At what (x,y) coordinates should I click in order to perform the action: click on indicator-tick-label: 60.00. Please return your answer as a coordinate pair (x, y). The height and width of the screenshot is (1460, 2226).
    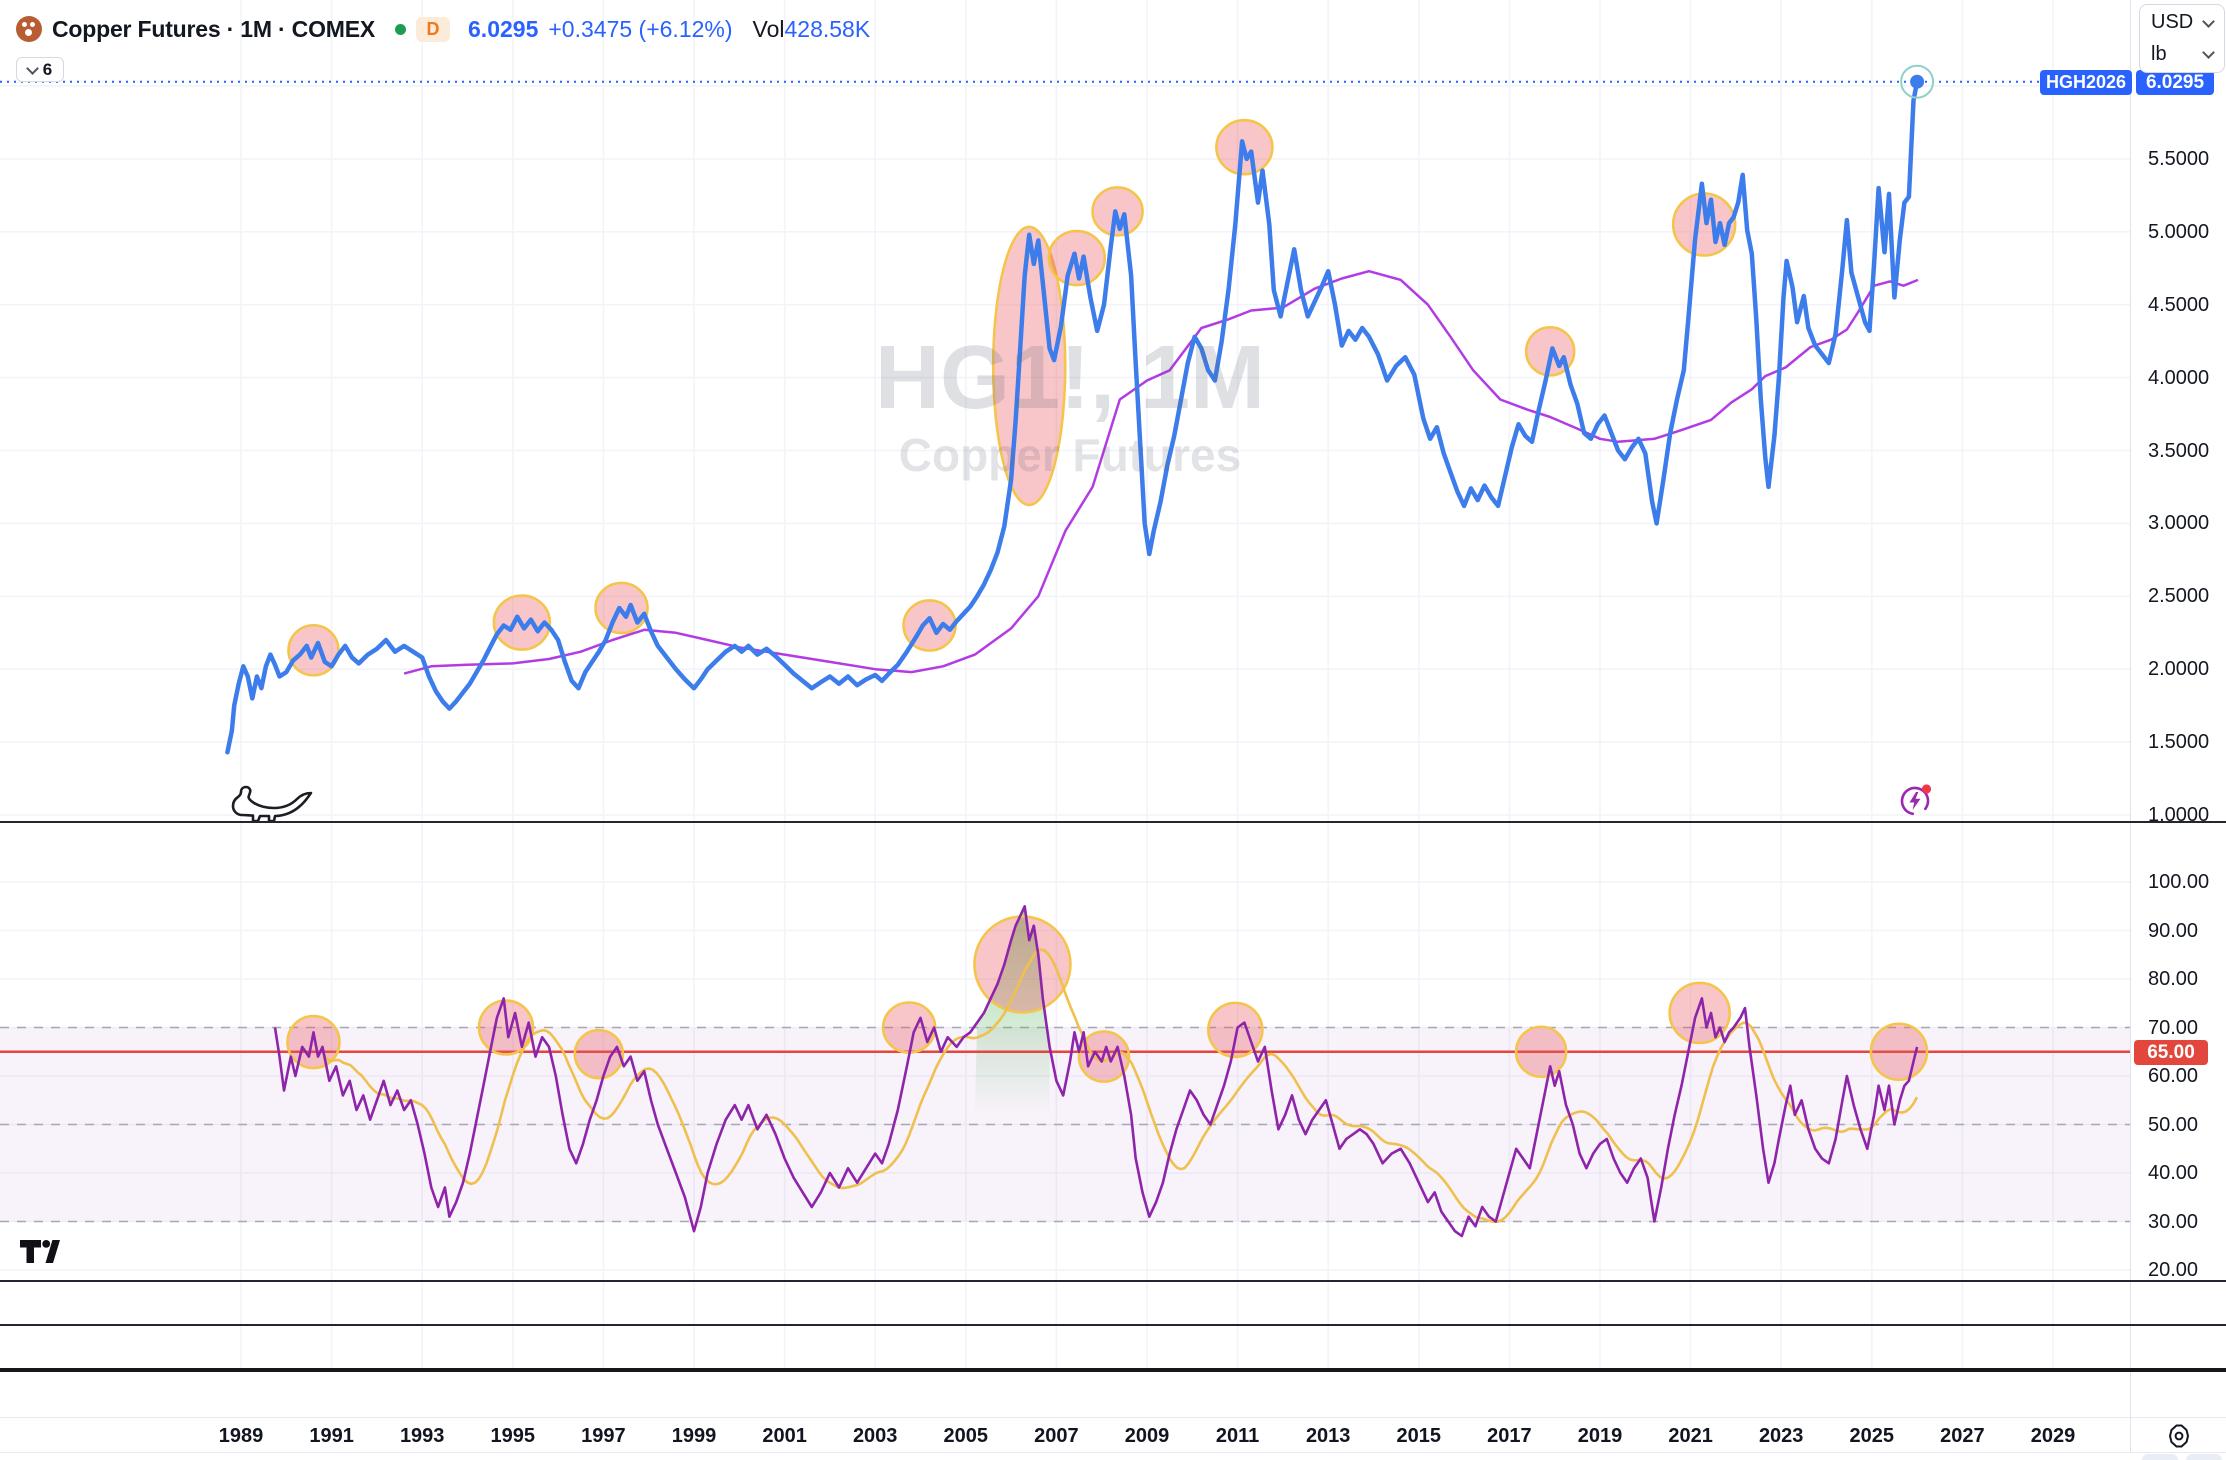
    Looking at the image, I should click on (2173, 1076).